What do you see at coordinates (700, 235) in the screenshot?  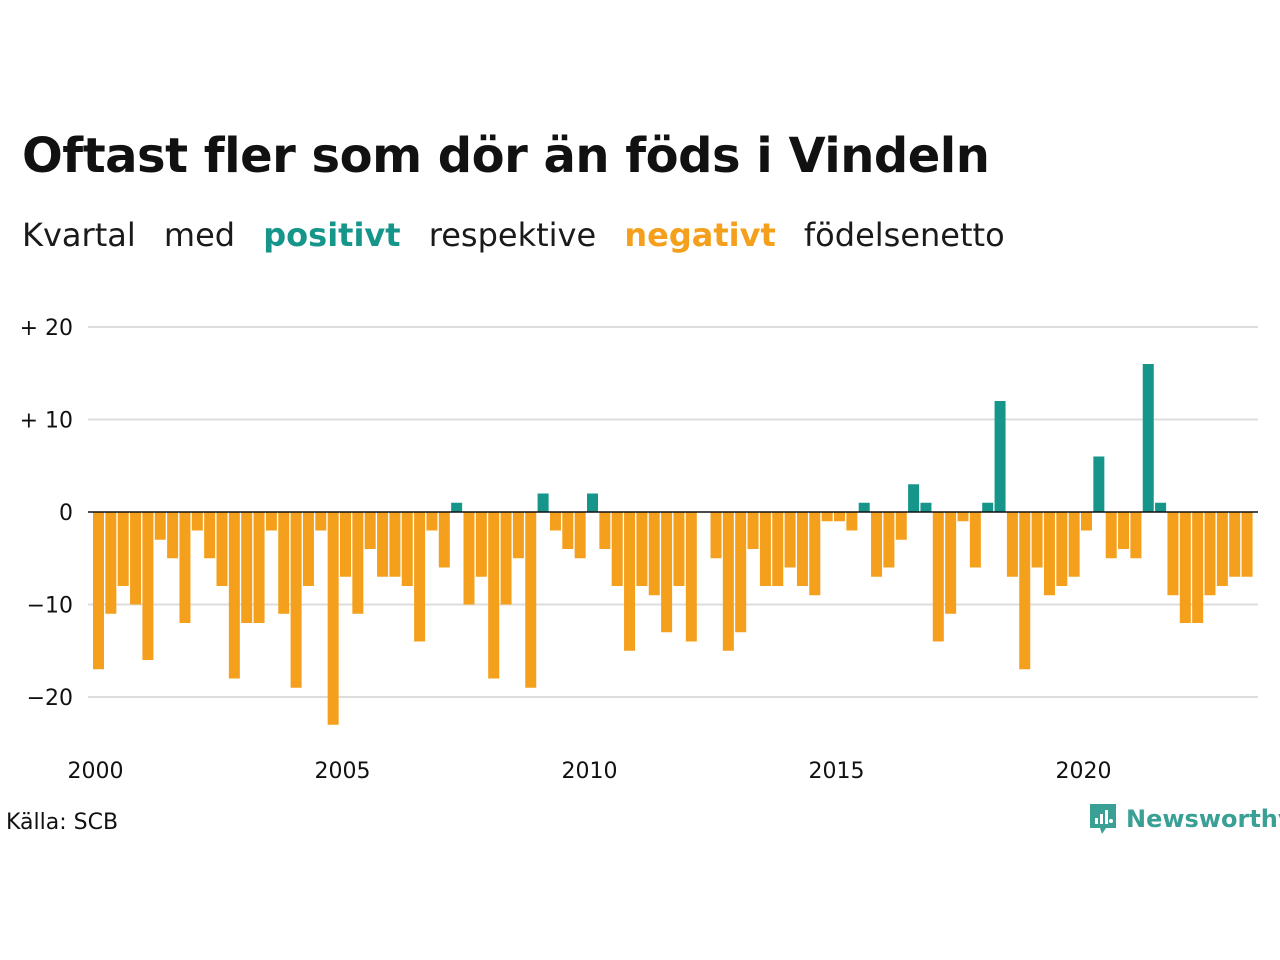 I see `subtitle-negative-label: negativt` at bounding box center [700, 235].